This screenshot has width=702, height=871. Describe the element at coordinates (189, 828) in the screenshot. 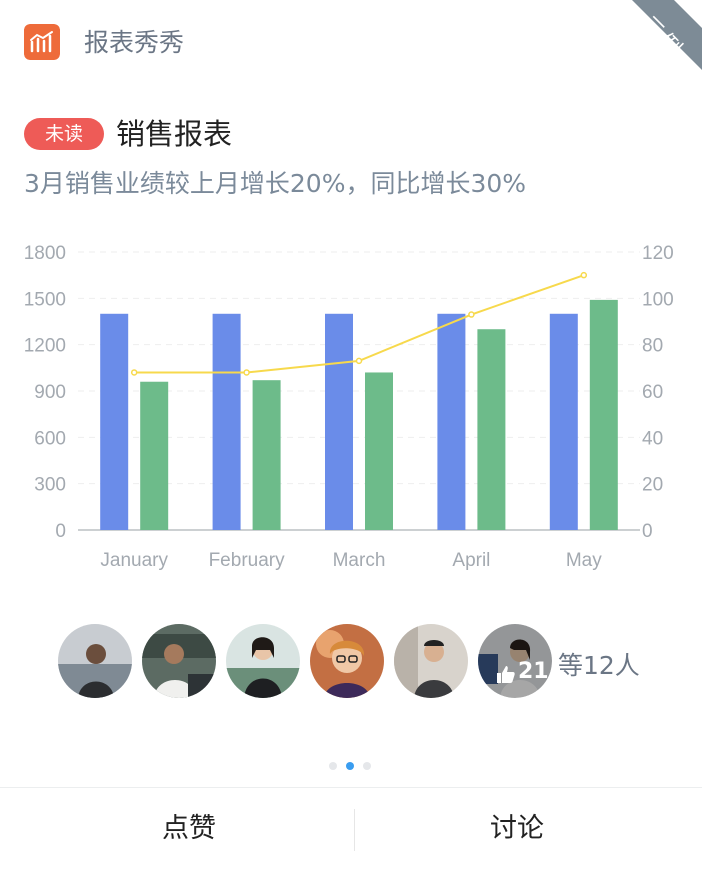

I see `like-button: 点赞` at that location.